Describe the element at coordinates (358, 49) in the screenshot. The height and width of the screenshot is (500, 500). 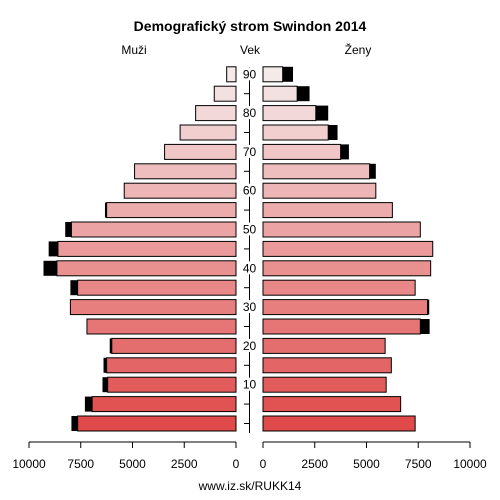
I see `female-label: Ženy` at that location.